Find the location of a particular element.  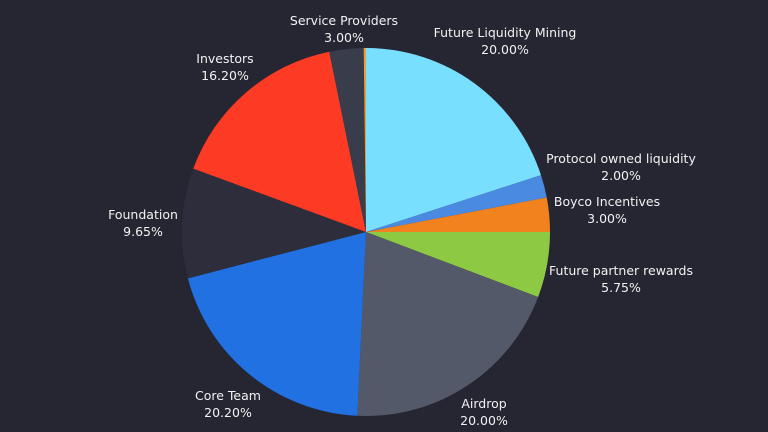

slice-label-name: Foundation is located at coordinates (143, 214).